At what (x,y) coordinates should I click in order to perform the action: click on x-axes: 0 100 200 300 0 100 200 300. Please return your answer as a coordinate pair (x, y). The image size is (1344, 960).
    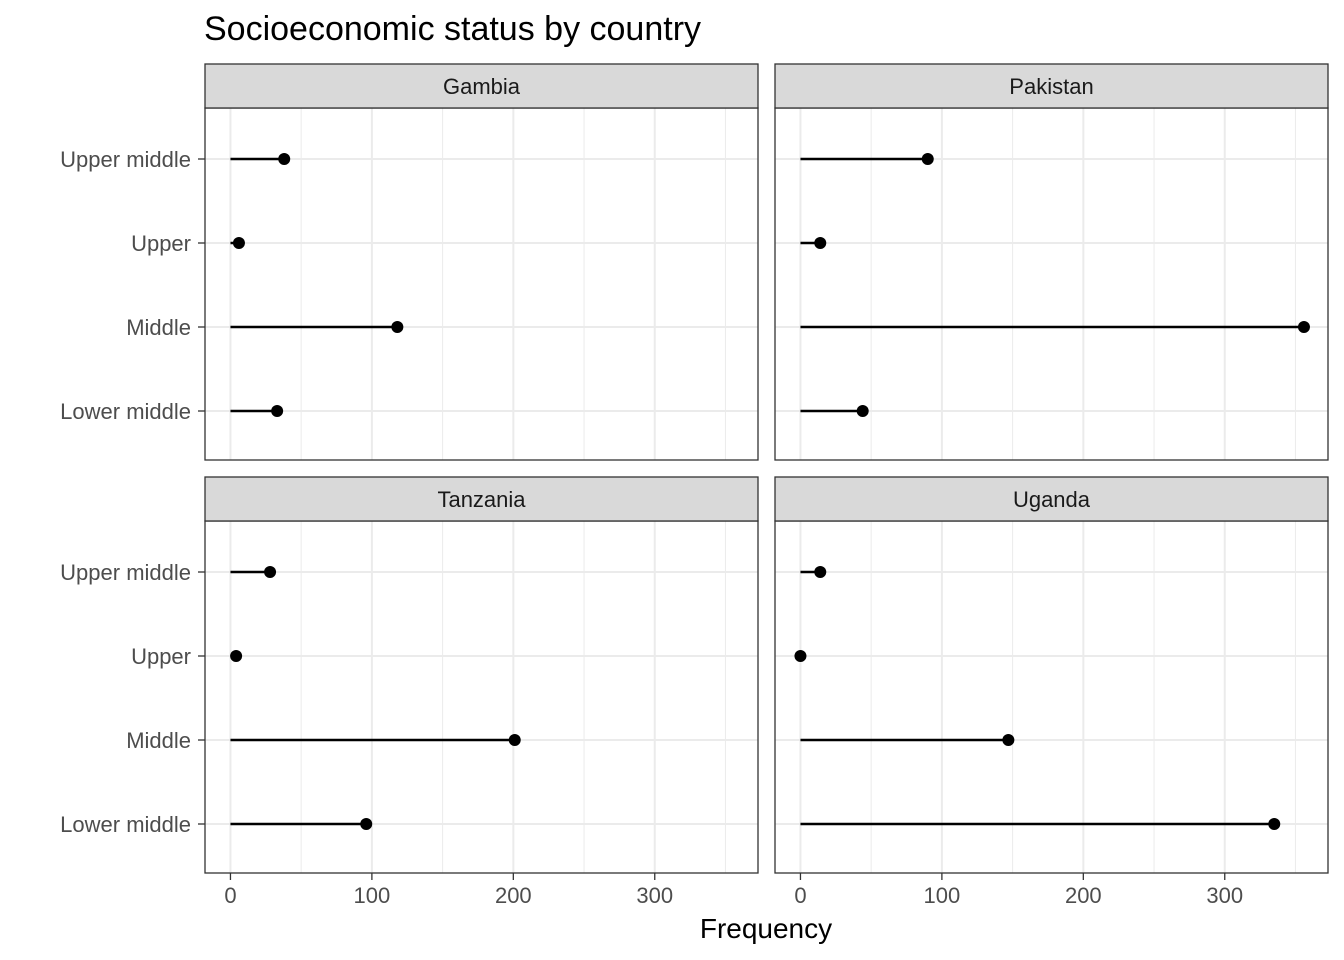
    Looking at the image, I should click on (733, 890).